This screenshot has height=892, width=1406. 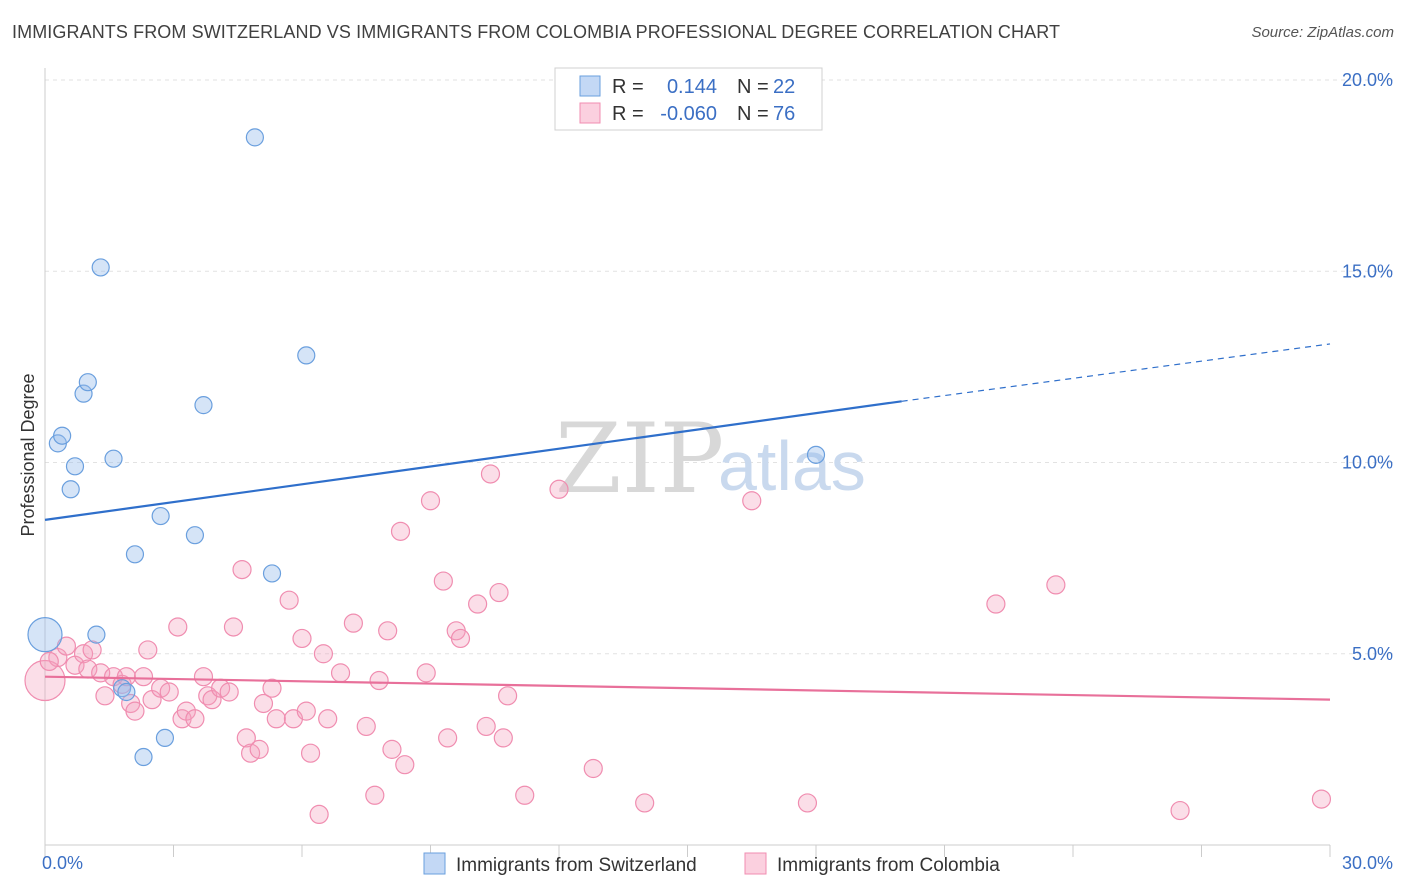 I want to click on y-tick-label: 5.0%, so click(x=1372, y=654).